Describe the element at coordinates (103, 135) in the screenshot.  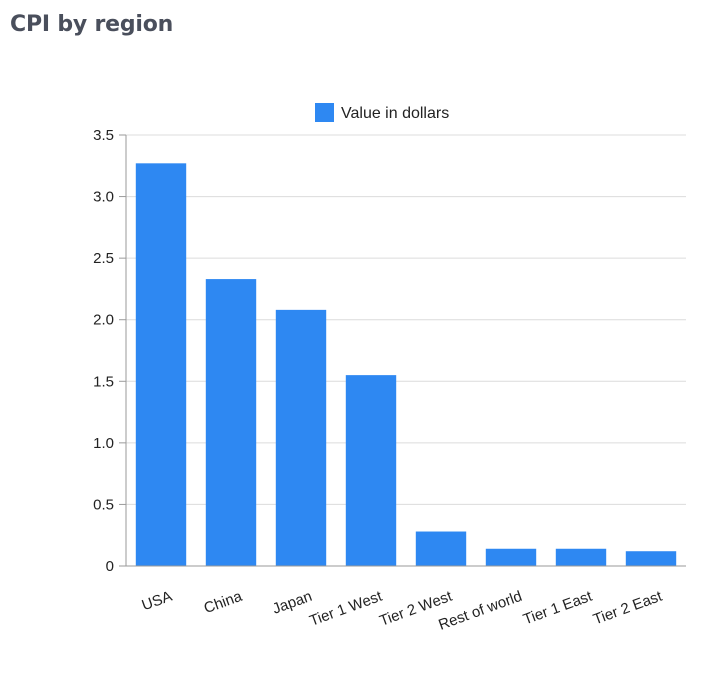
I see `y-tick-label: 3.5` at that location.